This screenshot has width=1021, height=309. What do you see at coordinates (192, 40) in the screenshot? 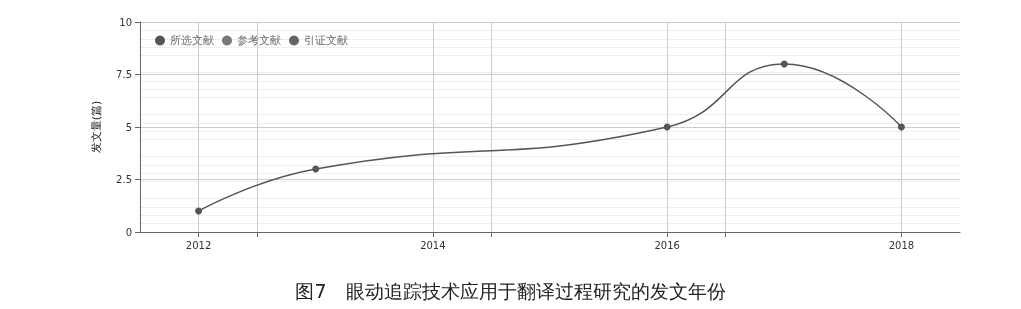
I see `legend-label: 所选文献` at bounding box center [192, 40].